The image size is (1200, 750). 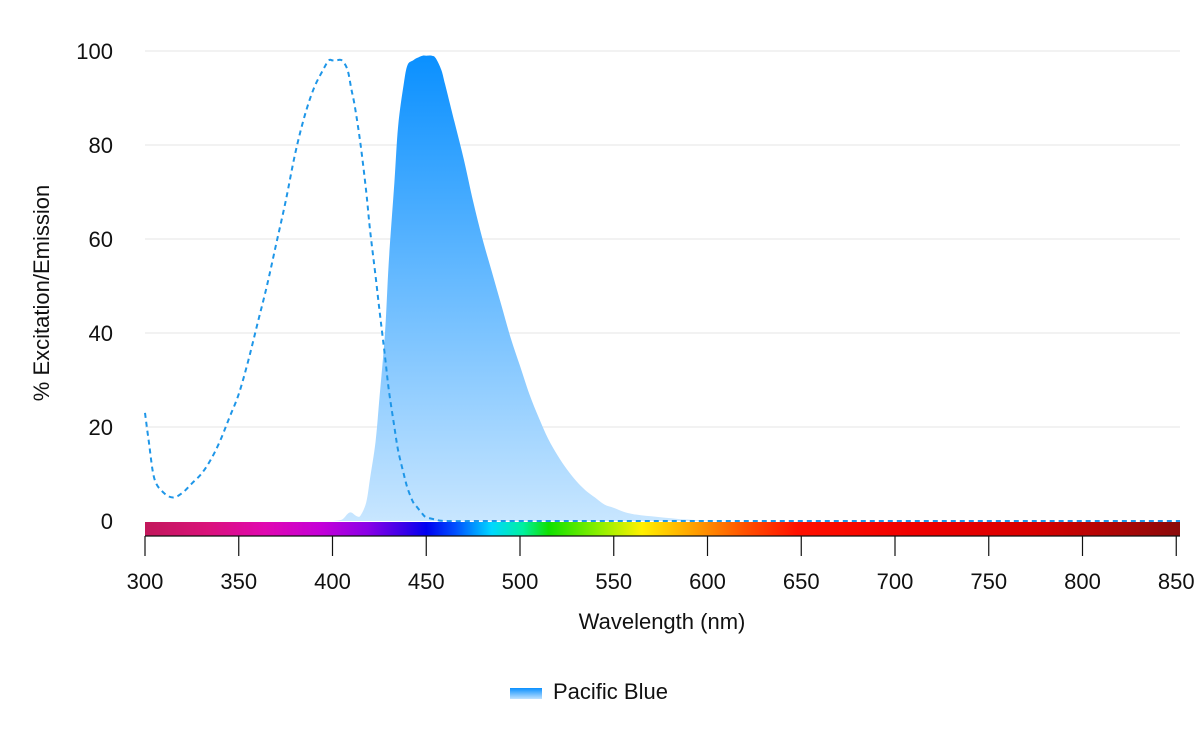 I want to click on x-tick-label: 750, so click(x=988, y=581).